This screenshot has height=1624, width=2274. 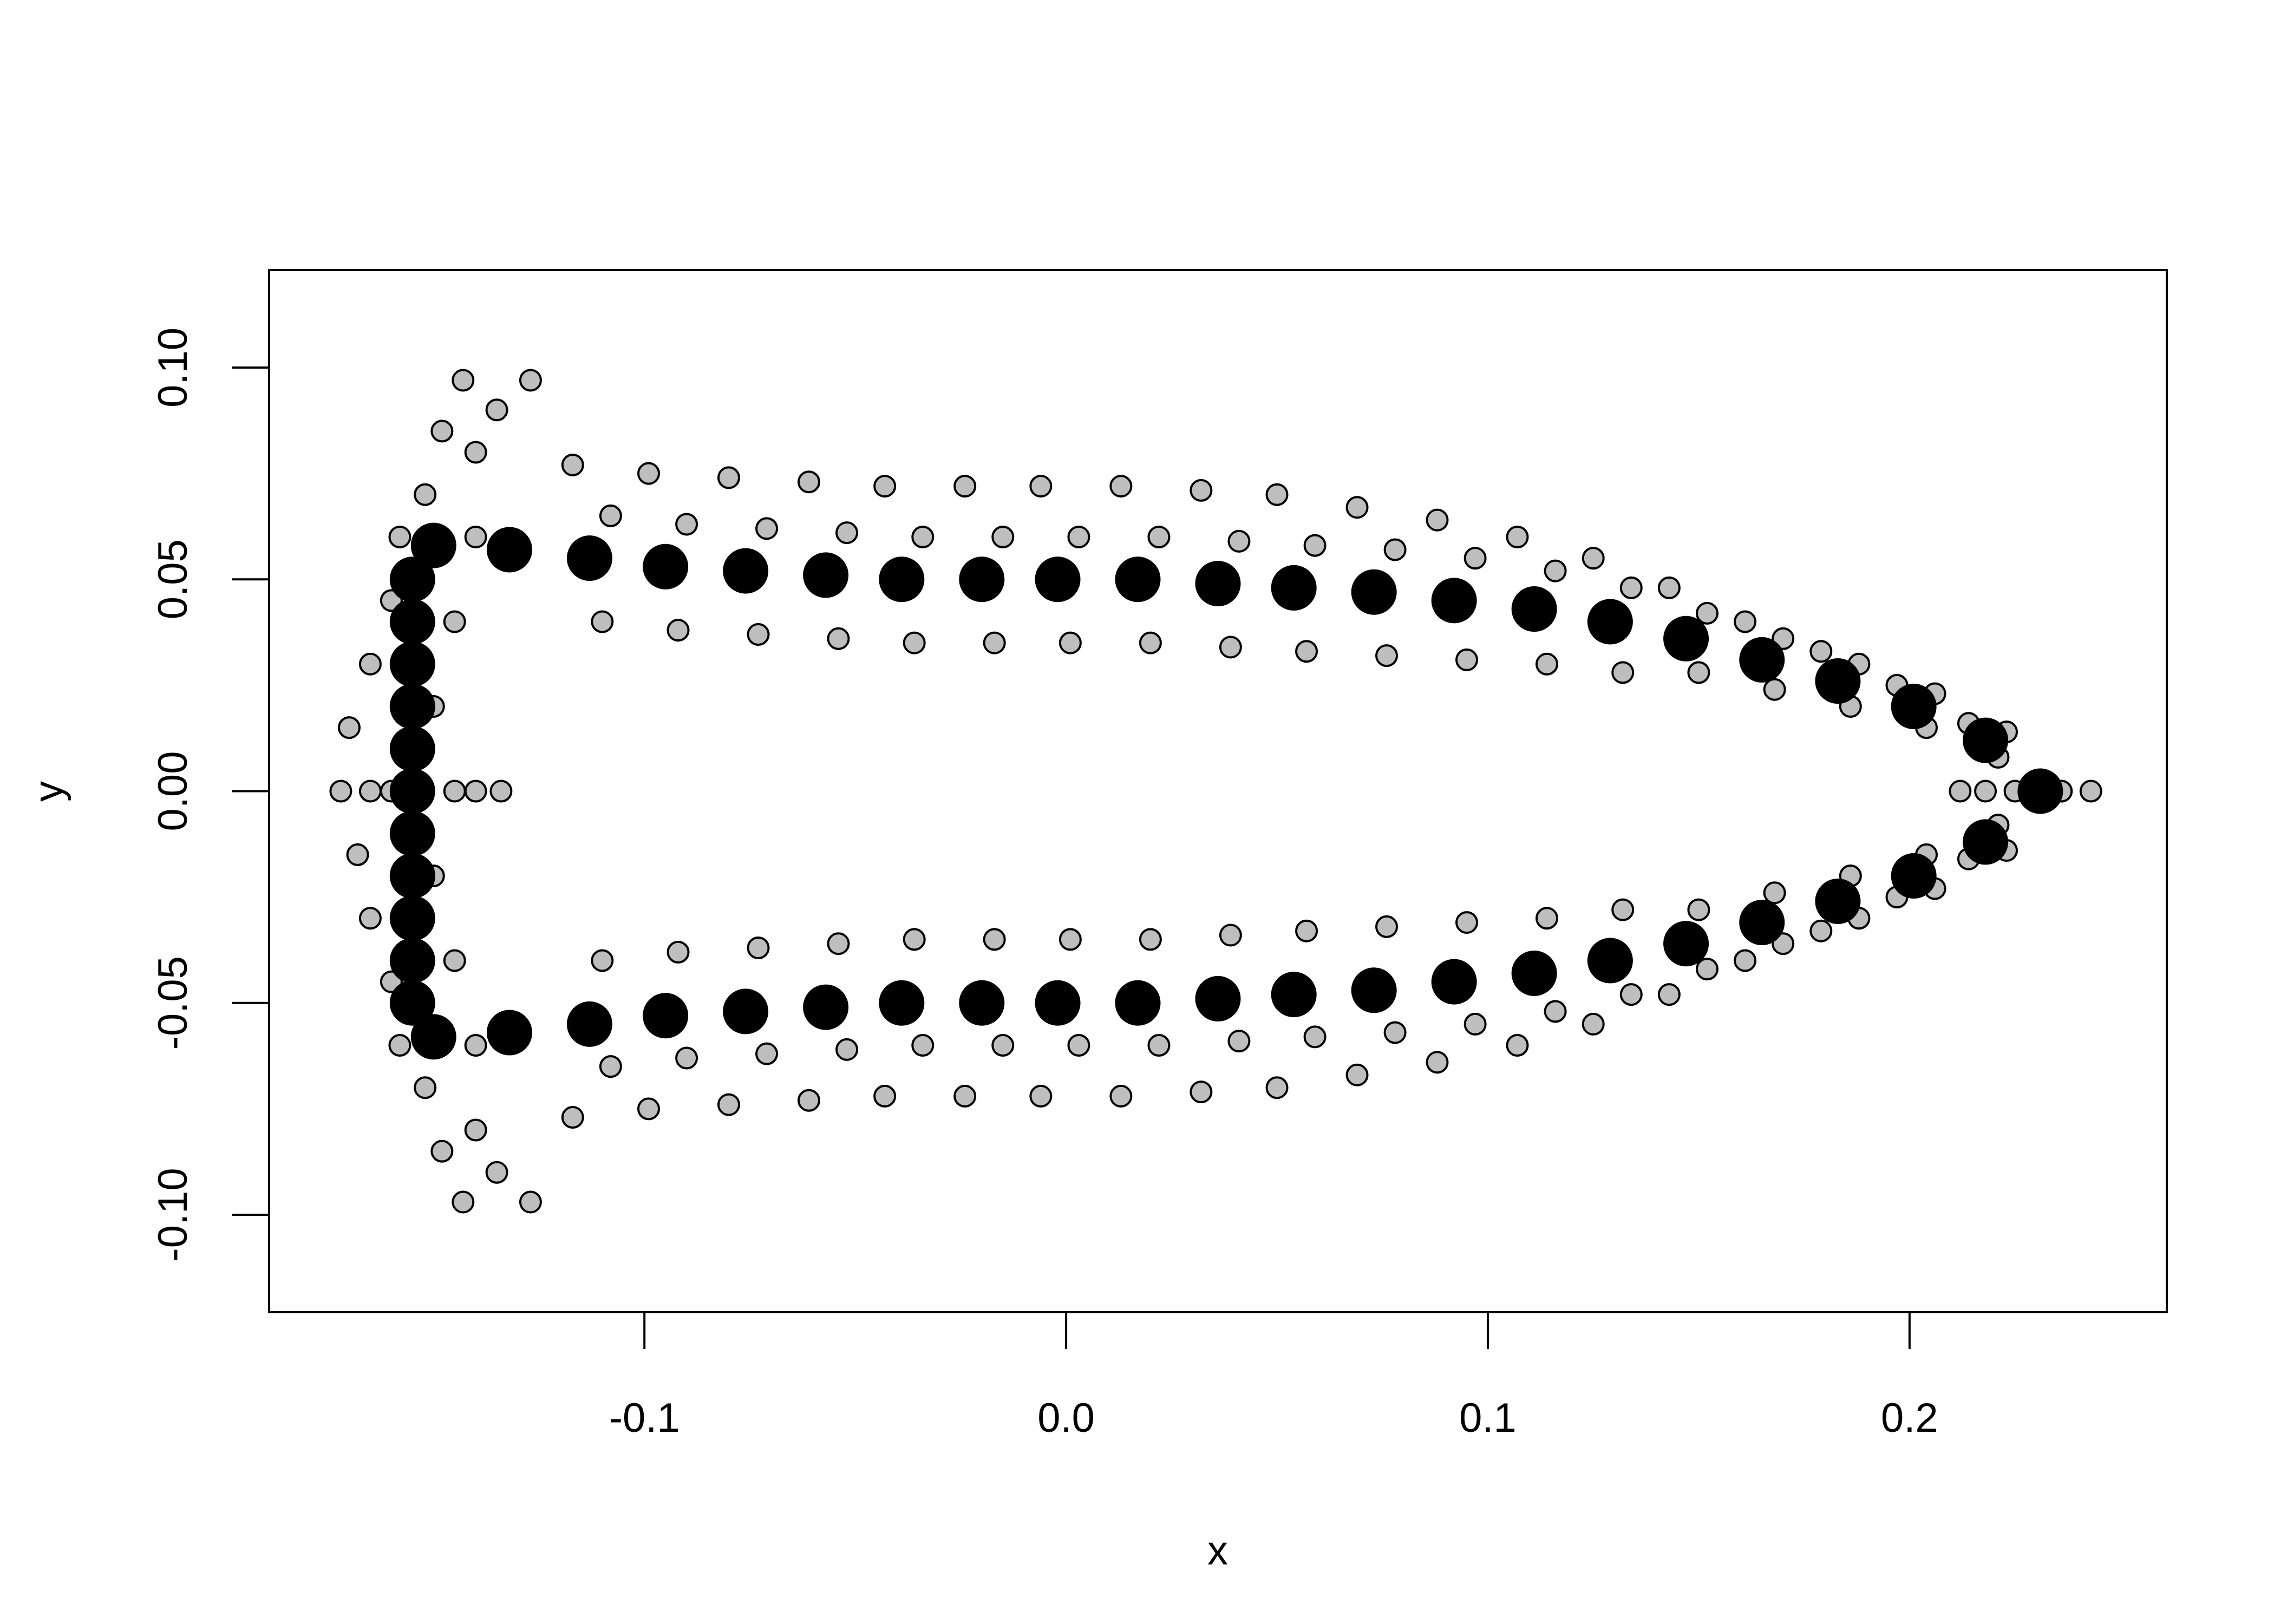 I want to click on y-tick-label: 0.00, so click(x=173, y=791).